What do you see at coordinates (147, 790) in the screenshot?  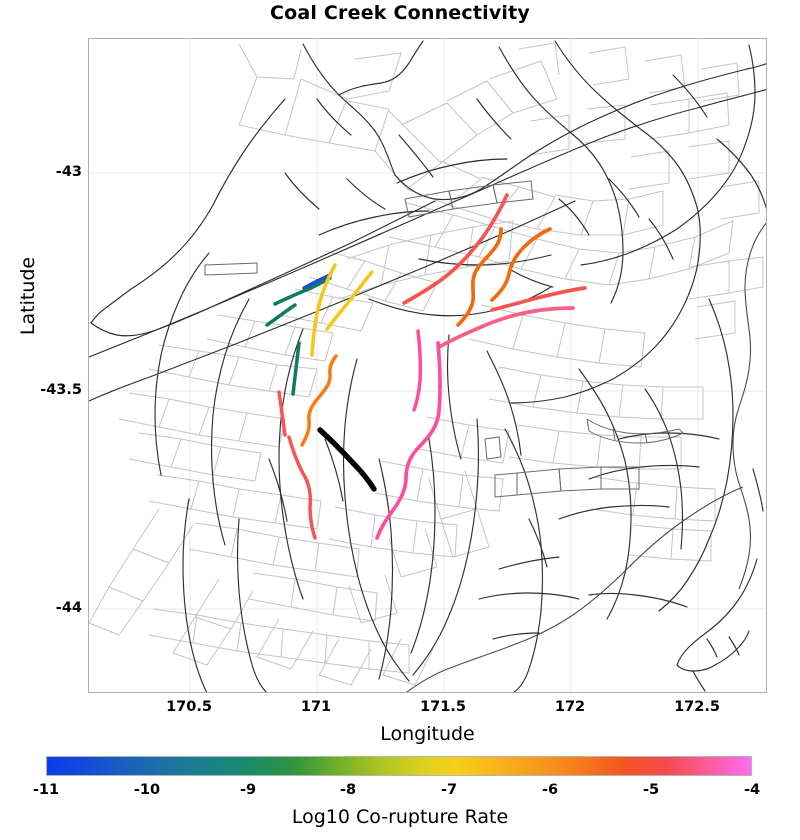 I see `colorbar-tick-label: -10` at bounding box center [147, 790].